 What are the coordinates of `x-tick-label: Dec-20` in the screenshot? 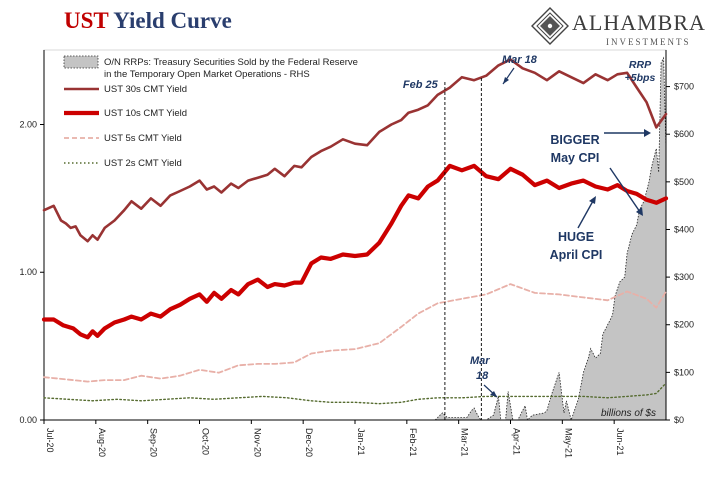 It's located at (309, 442).